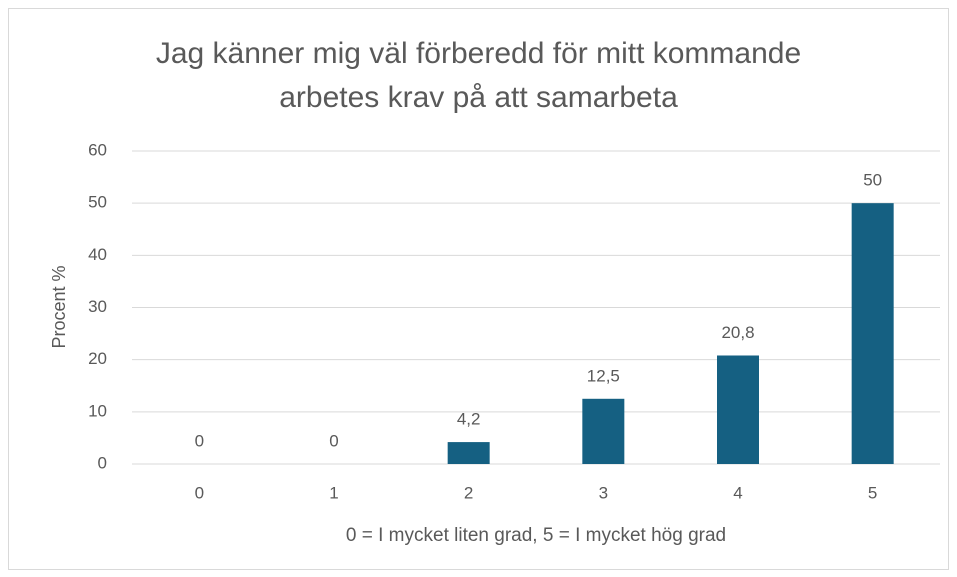 This screenshot has height=577, width=957. Describe the element at coordinates (97, 306) in the screenshot. I see `y-tick-label: 30` at that location.